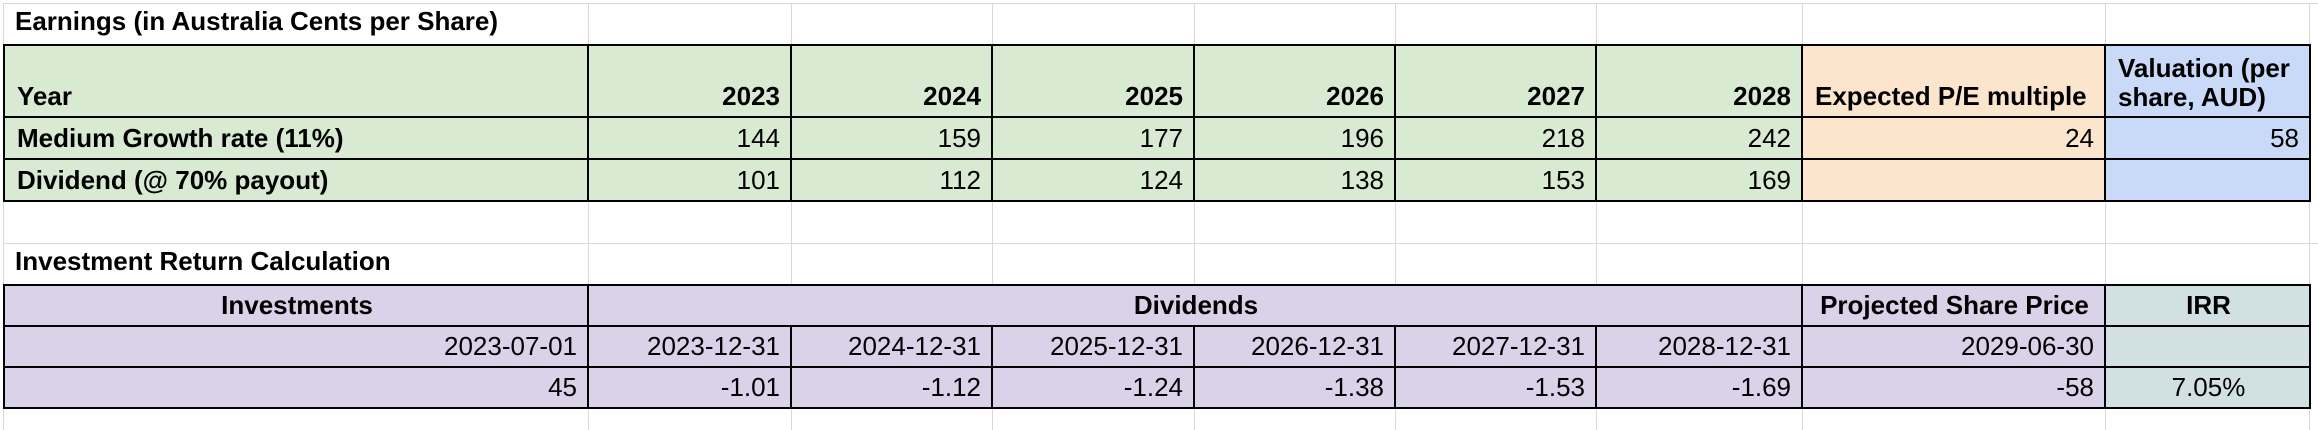 Image resolution: width=2318 pixels, height=430 pixels. I want to click on cell-dividend-2024: 112, so click(891, 180).